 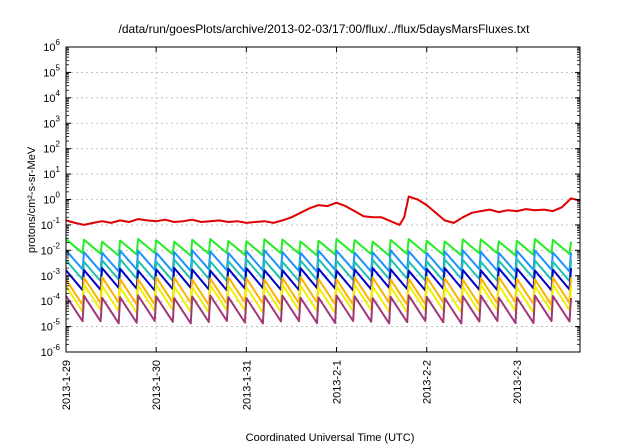 What do you see at coordinates (157, 385) in the screenshot?
I see `x-tick-label: 2013-1-30` at bounding box center [157, 385].